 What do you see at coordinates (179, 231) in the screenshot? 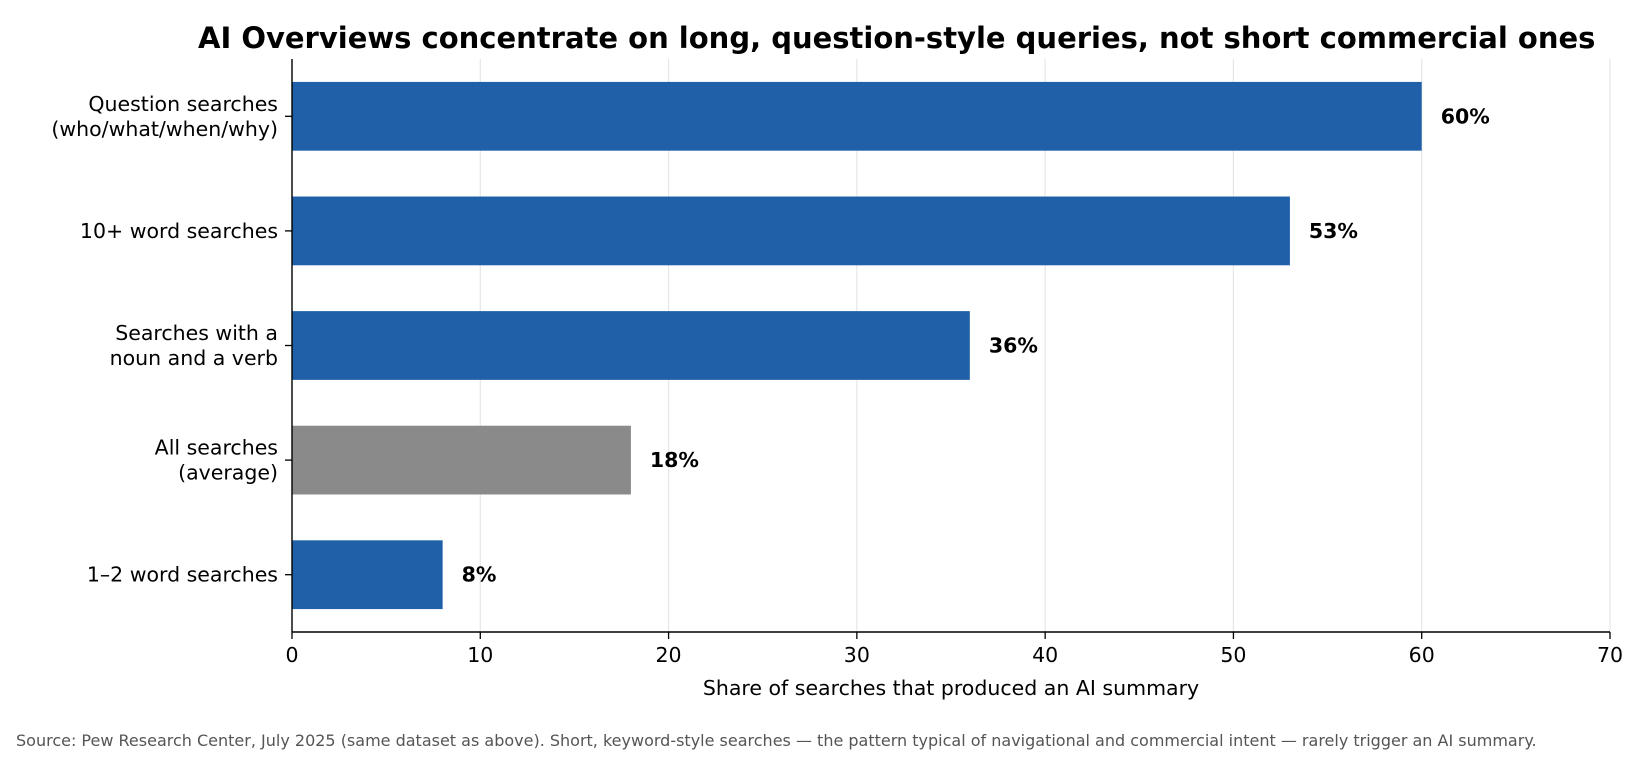
I see `category-label: 10+ word searches` at bounding box center [179, 231].